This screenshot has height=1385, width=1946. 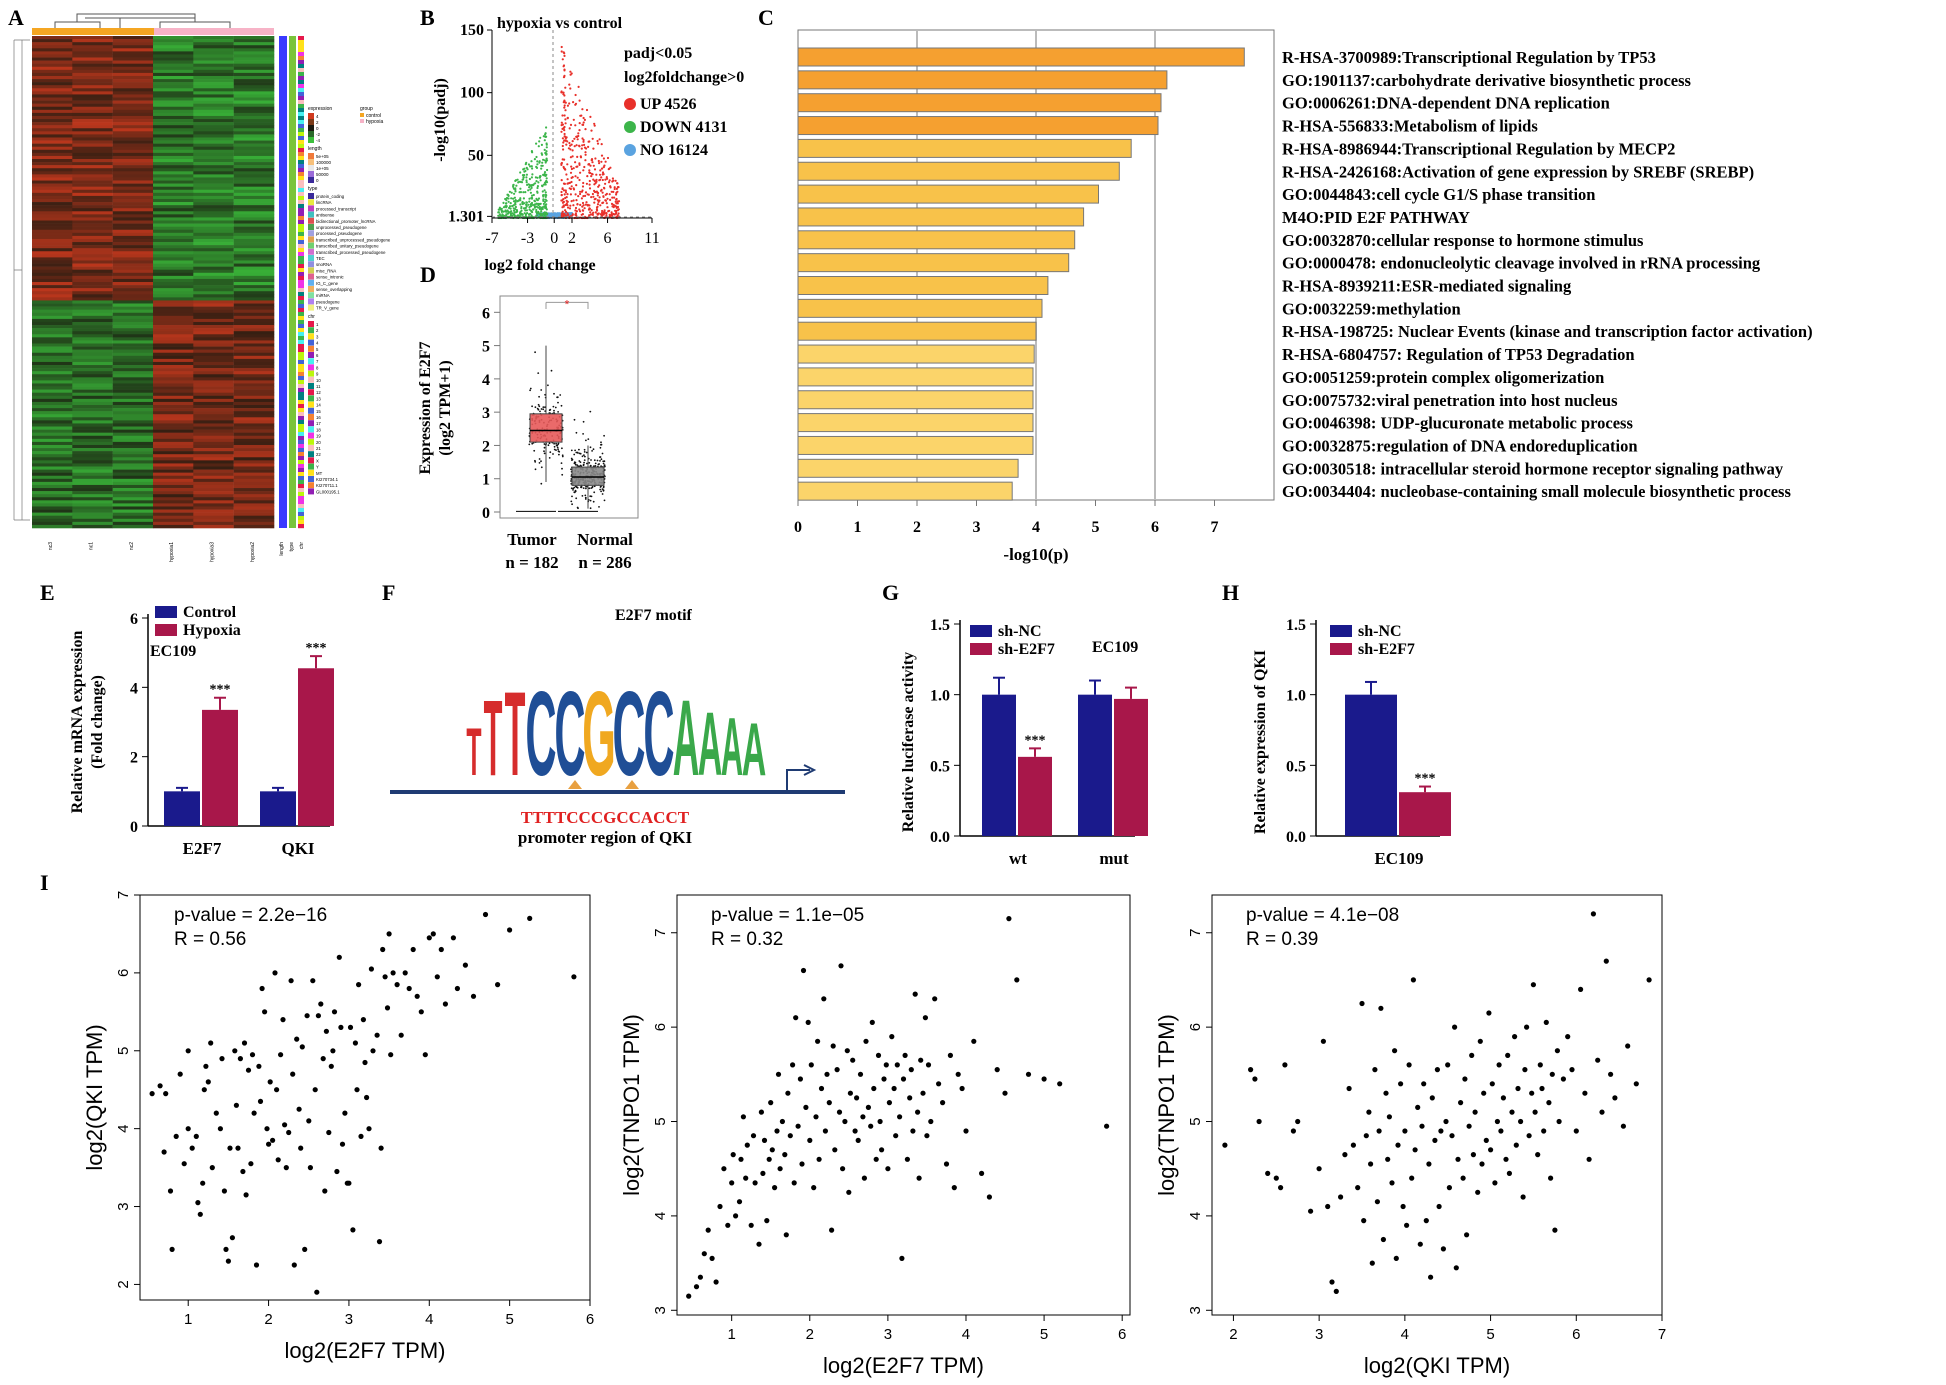 What do you see at coordinates (324, 162) in the screenshot?
I see `legend-length-tick: 100000` at bounding box center [324, 162].